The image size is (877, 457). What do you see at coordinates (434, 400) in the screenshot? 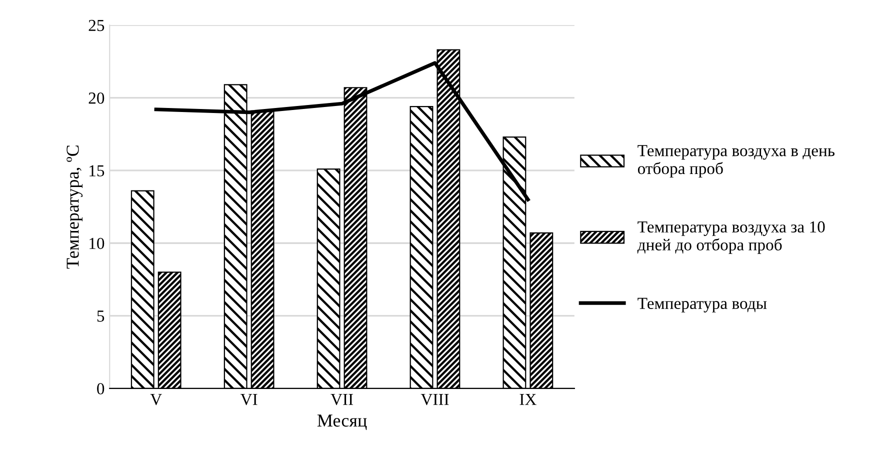
I see `x-tick-label: VIII` at bounding box center [434, 400].